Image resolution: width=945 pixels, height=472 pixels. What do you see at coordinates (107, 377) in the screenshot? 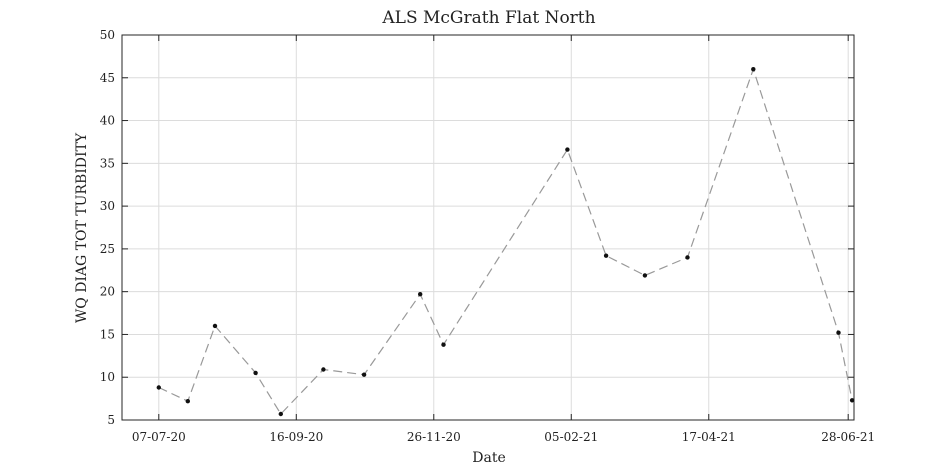
I see `y-tick-label: 10` at bounding box center [107, 377].